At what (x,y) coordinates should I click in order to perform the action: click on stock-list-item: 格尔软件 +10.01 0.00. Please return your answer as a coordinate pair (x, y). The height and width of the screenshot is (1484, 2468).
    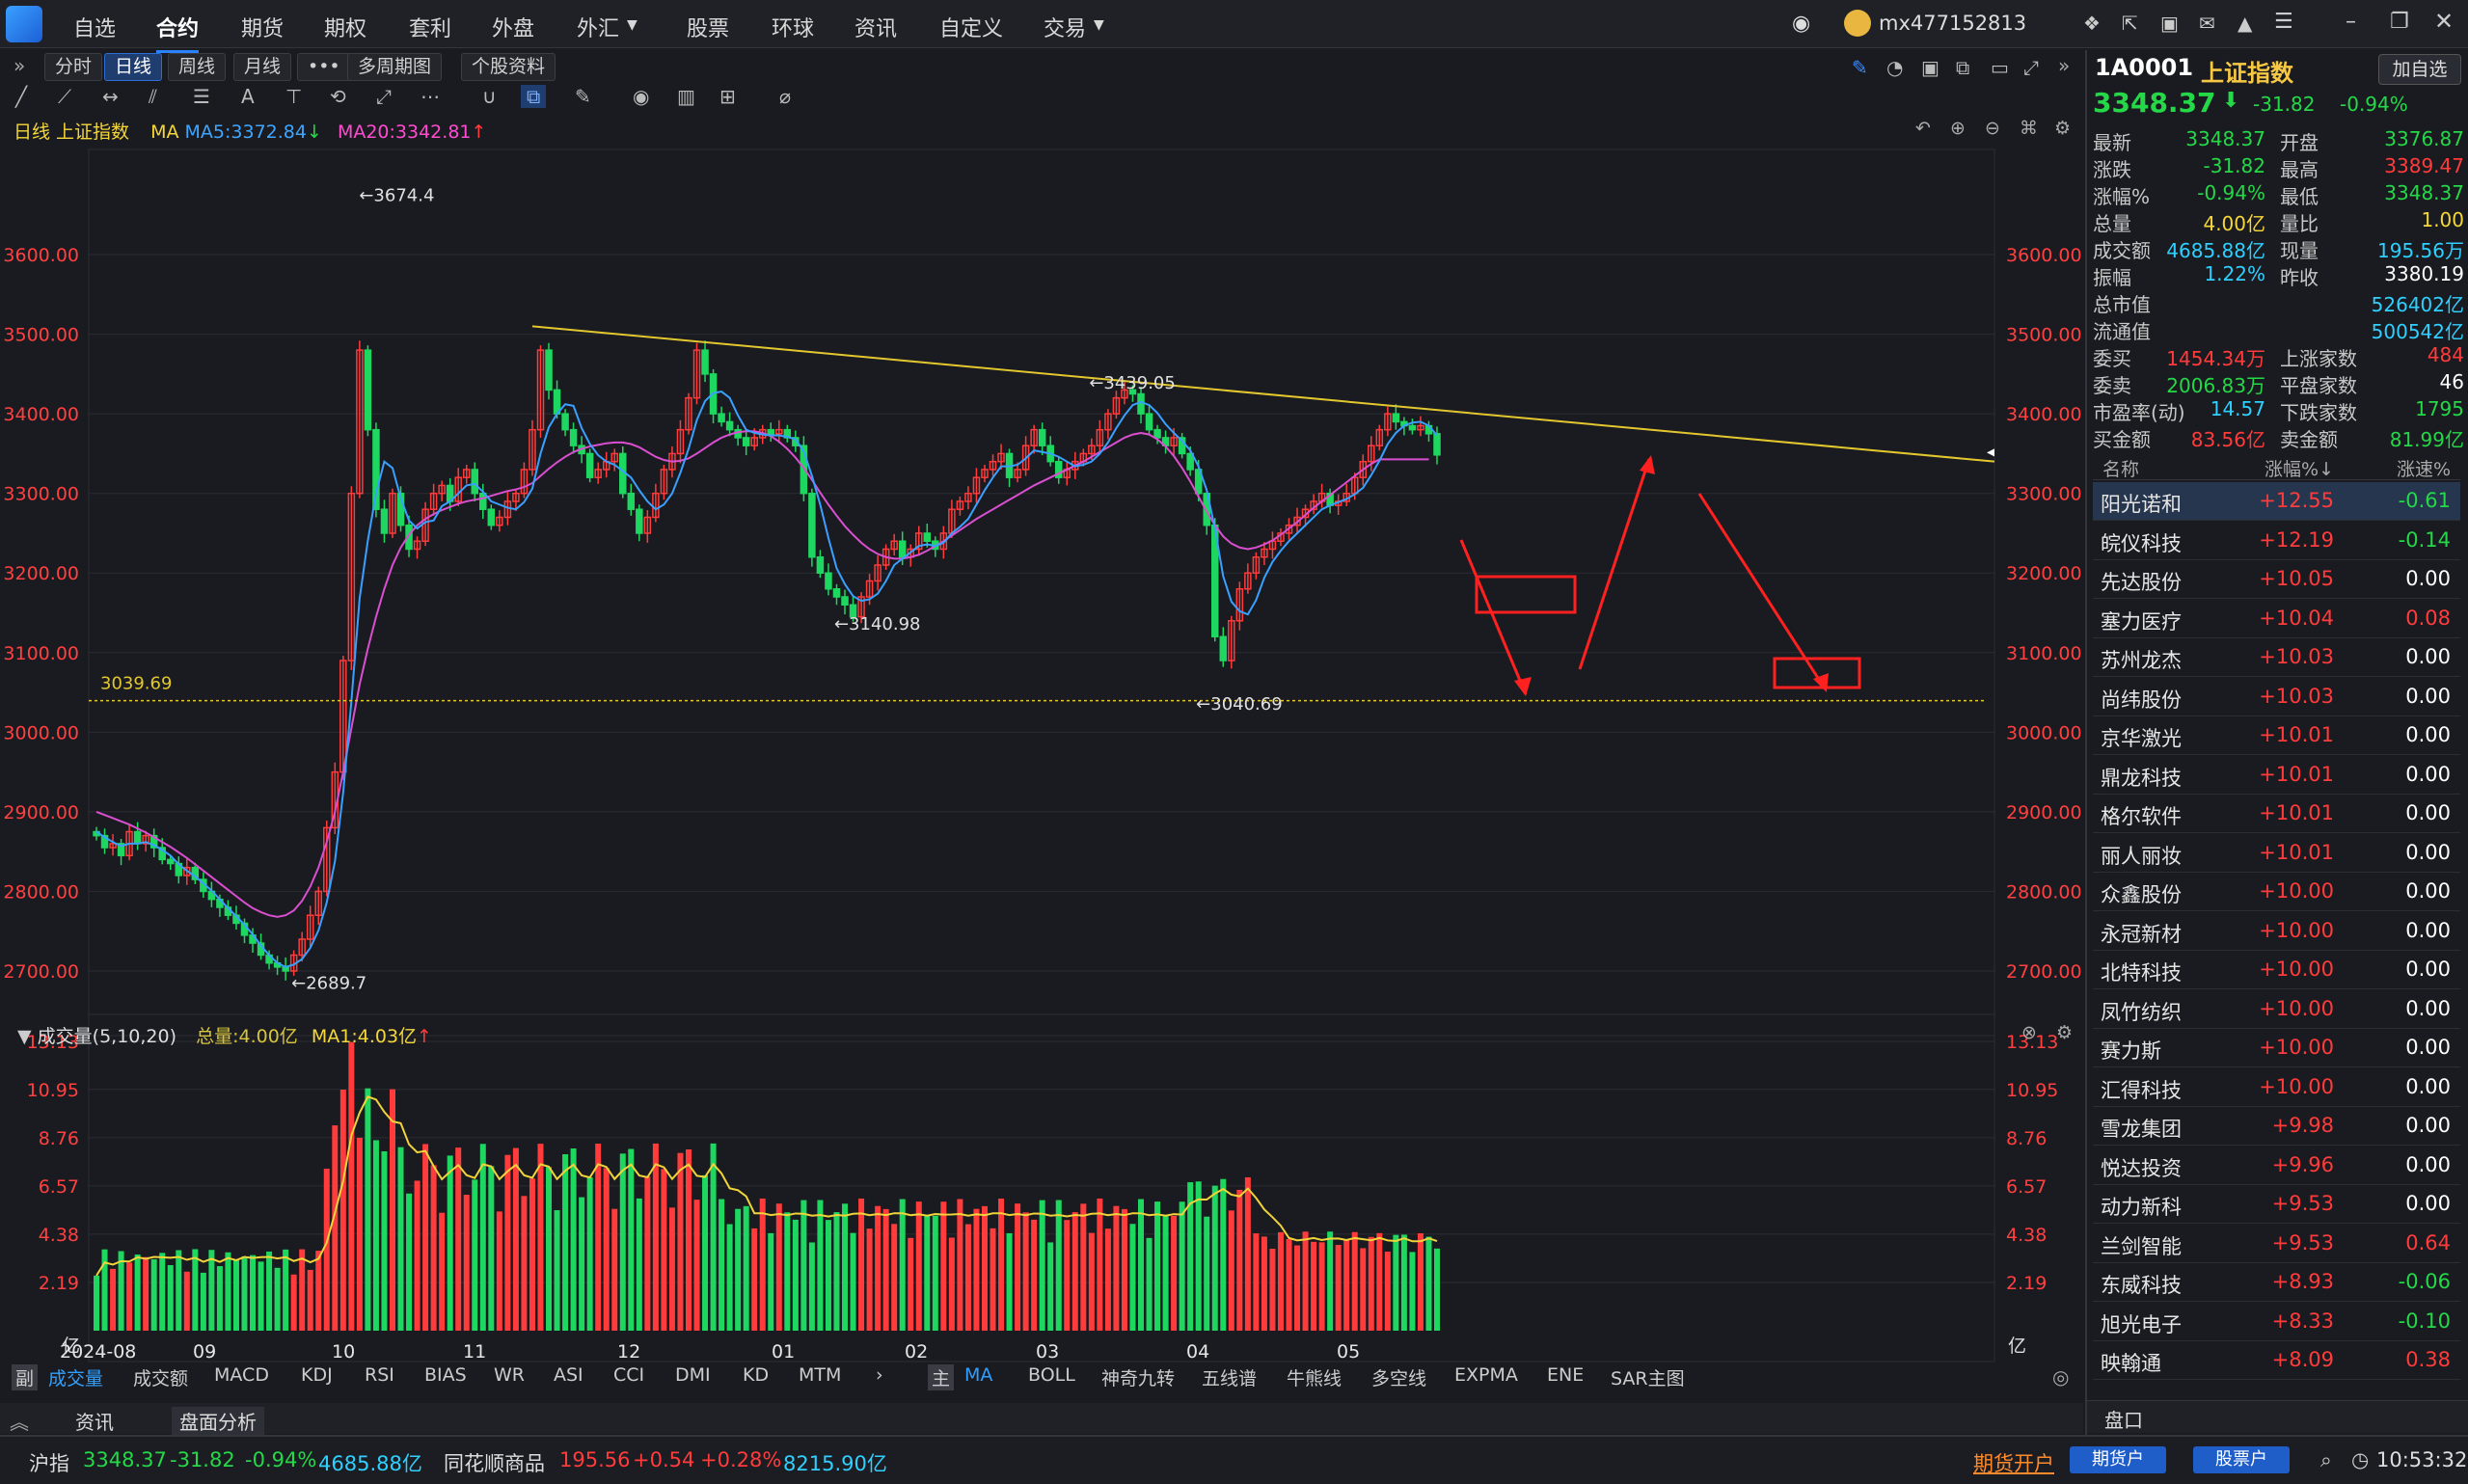
    Looking at the image, I should click on (2276, 814).